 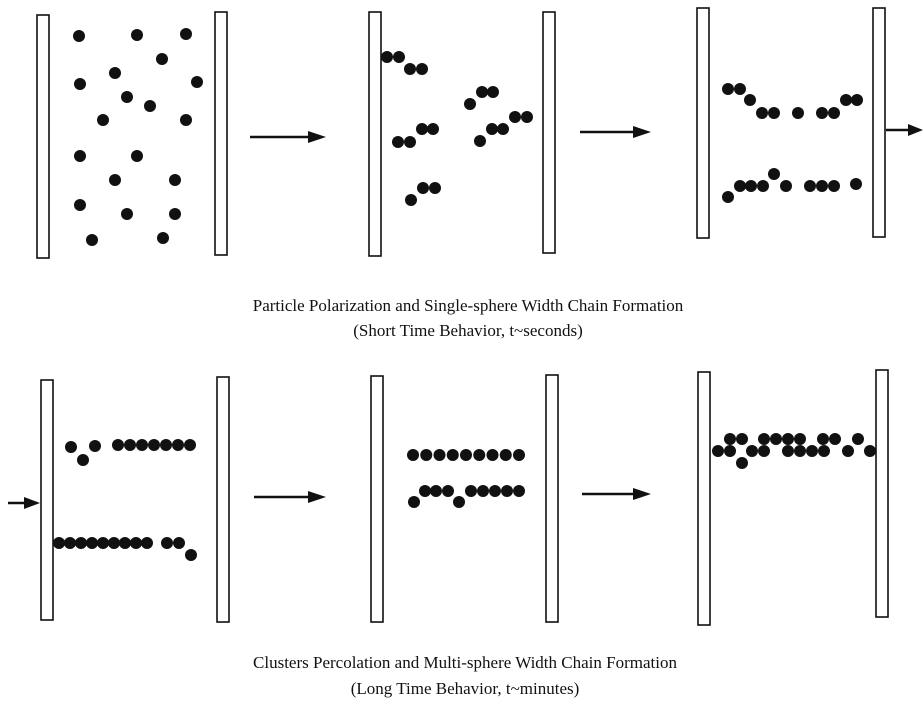 What do you see at coordinates (465, 688) in the screenshot?
I see `caption-subtitle: (Long Time Behavior, t~minutes)` at bounding box center [465, 688].